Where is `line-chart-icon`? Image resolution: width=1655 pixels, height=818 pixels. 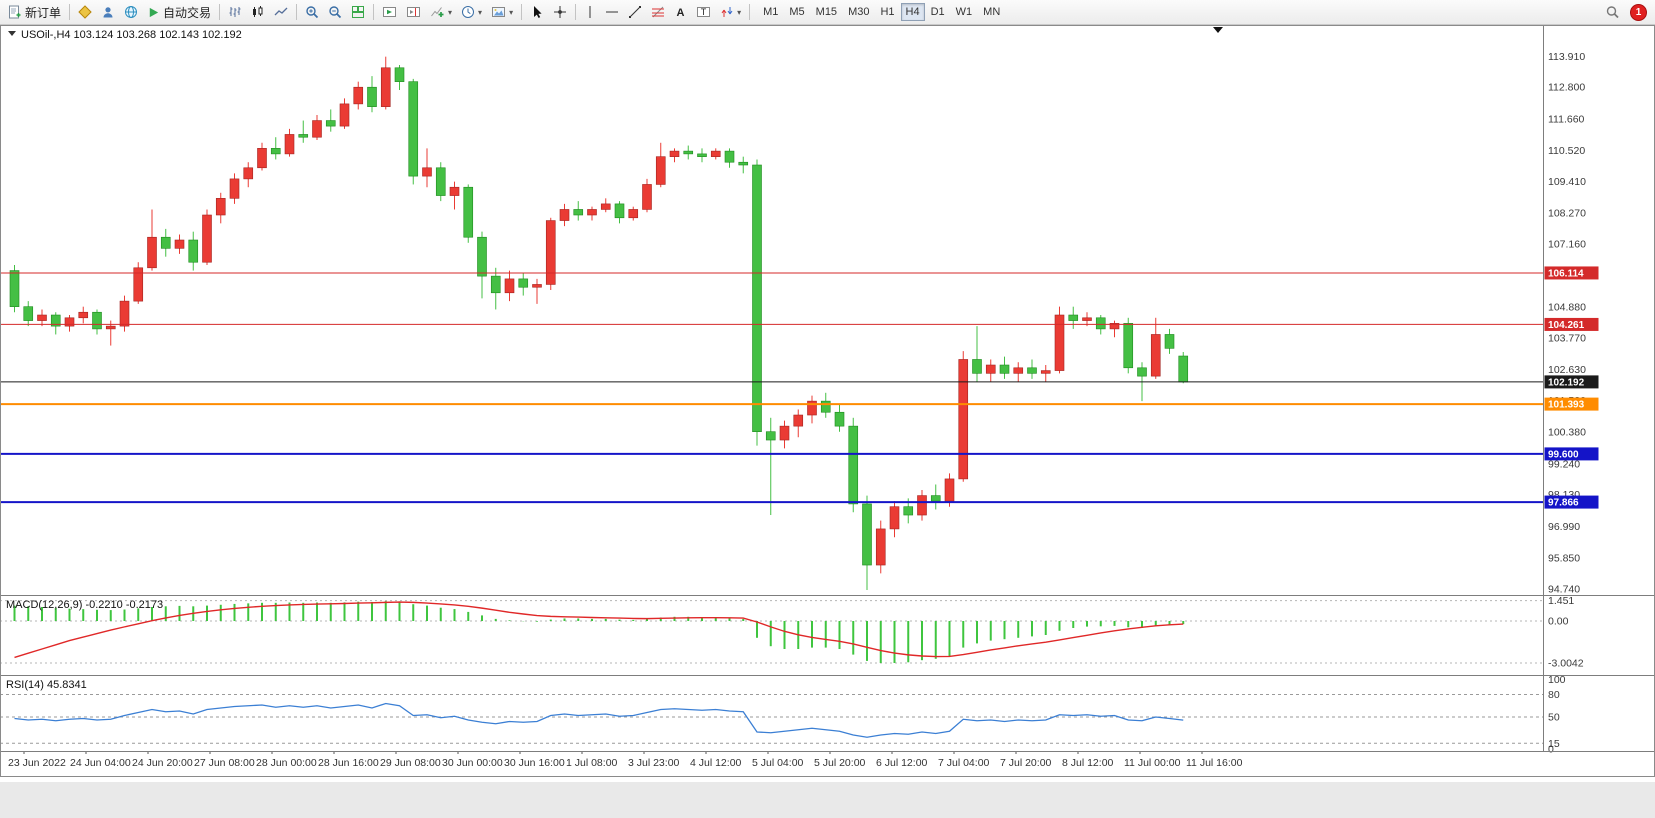
line-chart-icon is located at coordinates (281, 11).